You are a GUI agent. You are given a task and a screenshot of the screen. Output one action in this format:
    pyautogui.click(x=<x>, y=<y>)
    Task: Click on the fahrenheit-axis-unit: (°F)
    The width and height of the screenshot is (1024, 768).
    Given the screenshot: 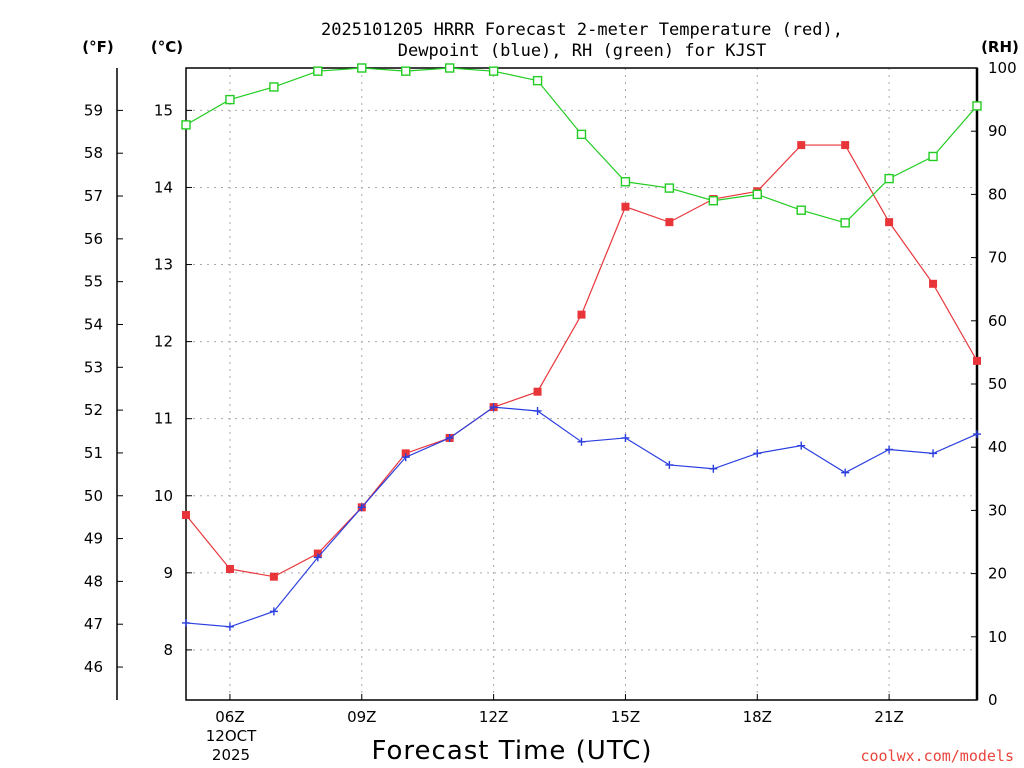 What is the action you would take?
    pyautogui.click(x=97, y=47)
    